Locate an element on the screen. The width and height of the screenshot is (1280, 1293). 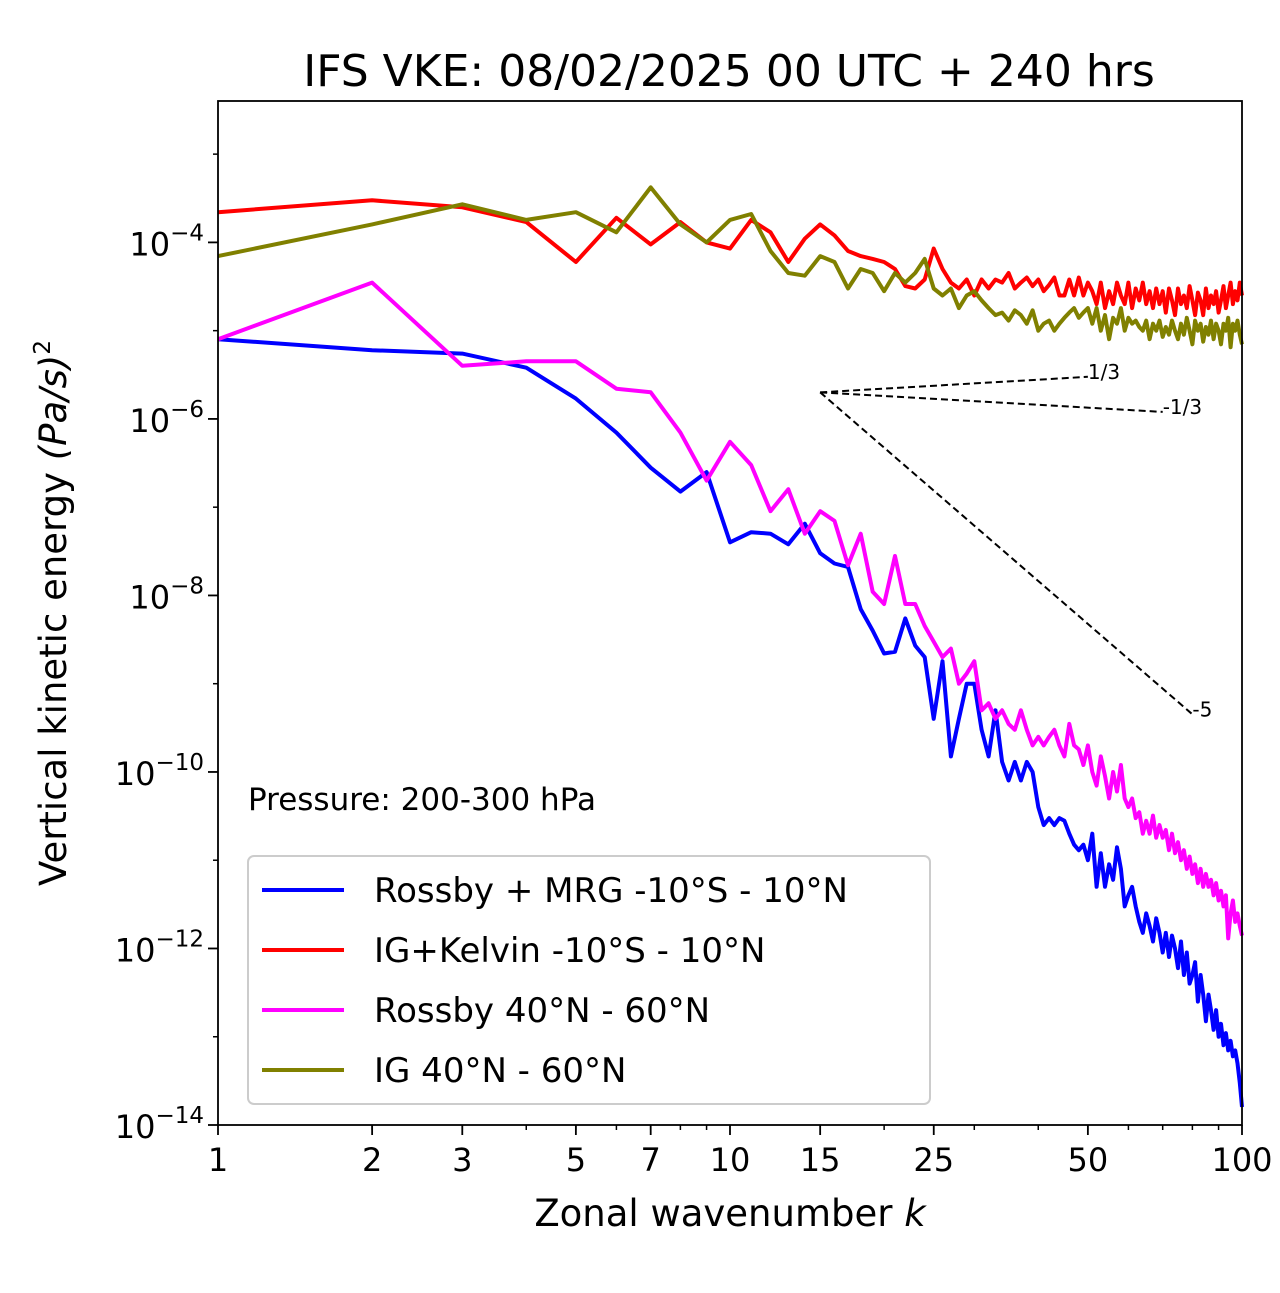
x-tick-label: 7 is located at coordinates (651, 1160).